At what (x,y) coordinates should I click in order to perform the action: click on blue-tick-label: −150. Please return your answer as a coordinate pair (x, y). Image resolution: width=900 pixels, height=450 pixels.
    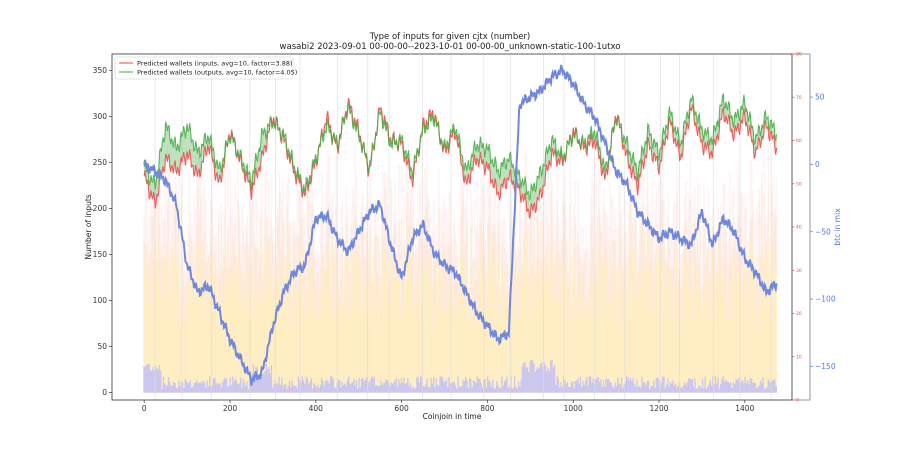
    Looking at the image, I should click on (825, 366).